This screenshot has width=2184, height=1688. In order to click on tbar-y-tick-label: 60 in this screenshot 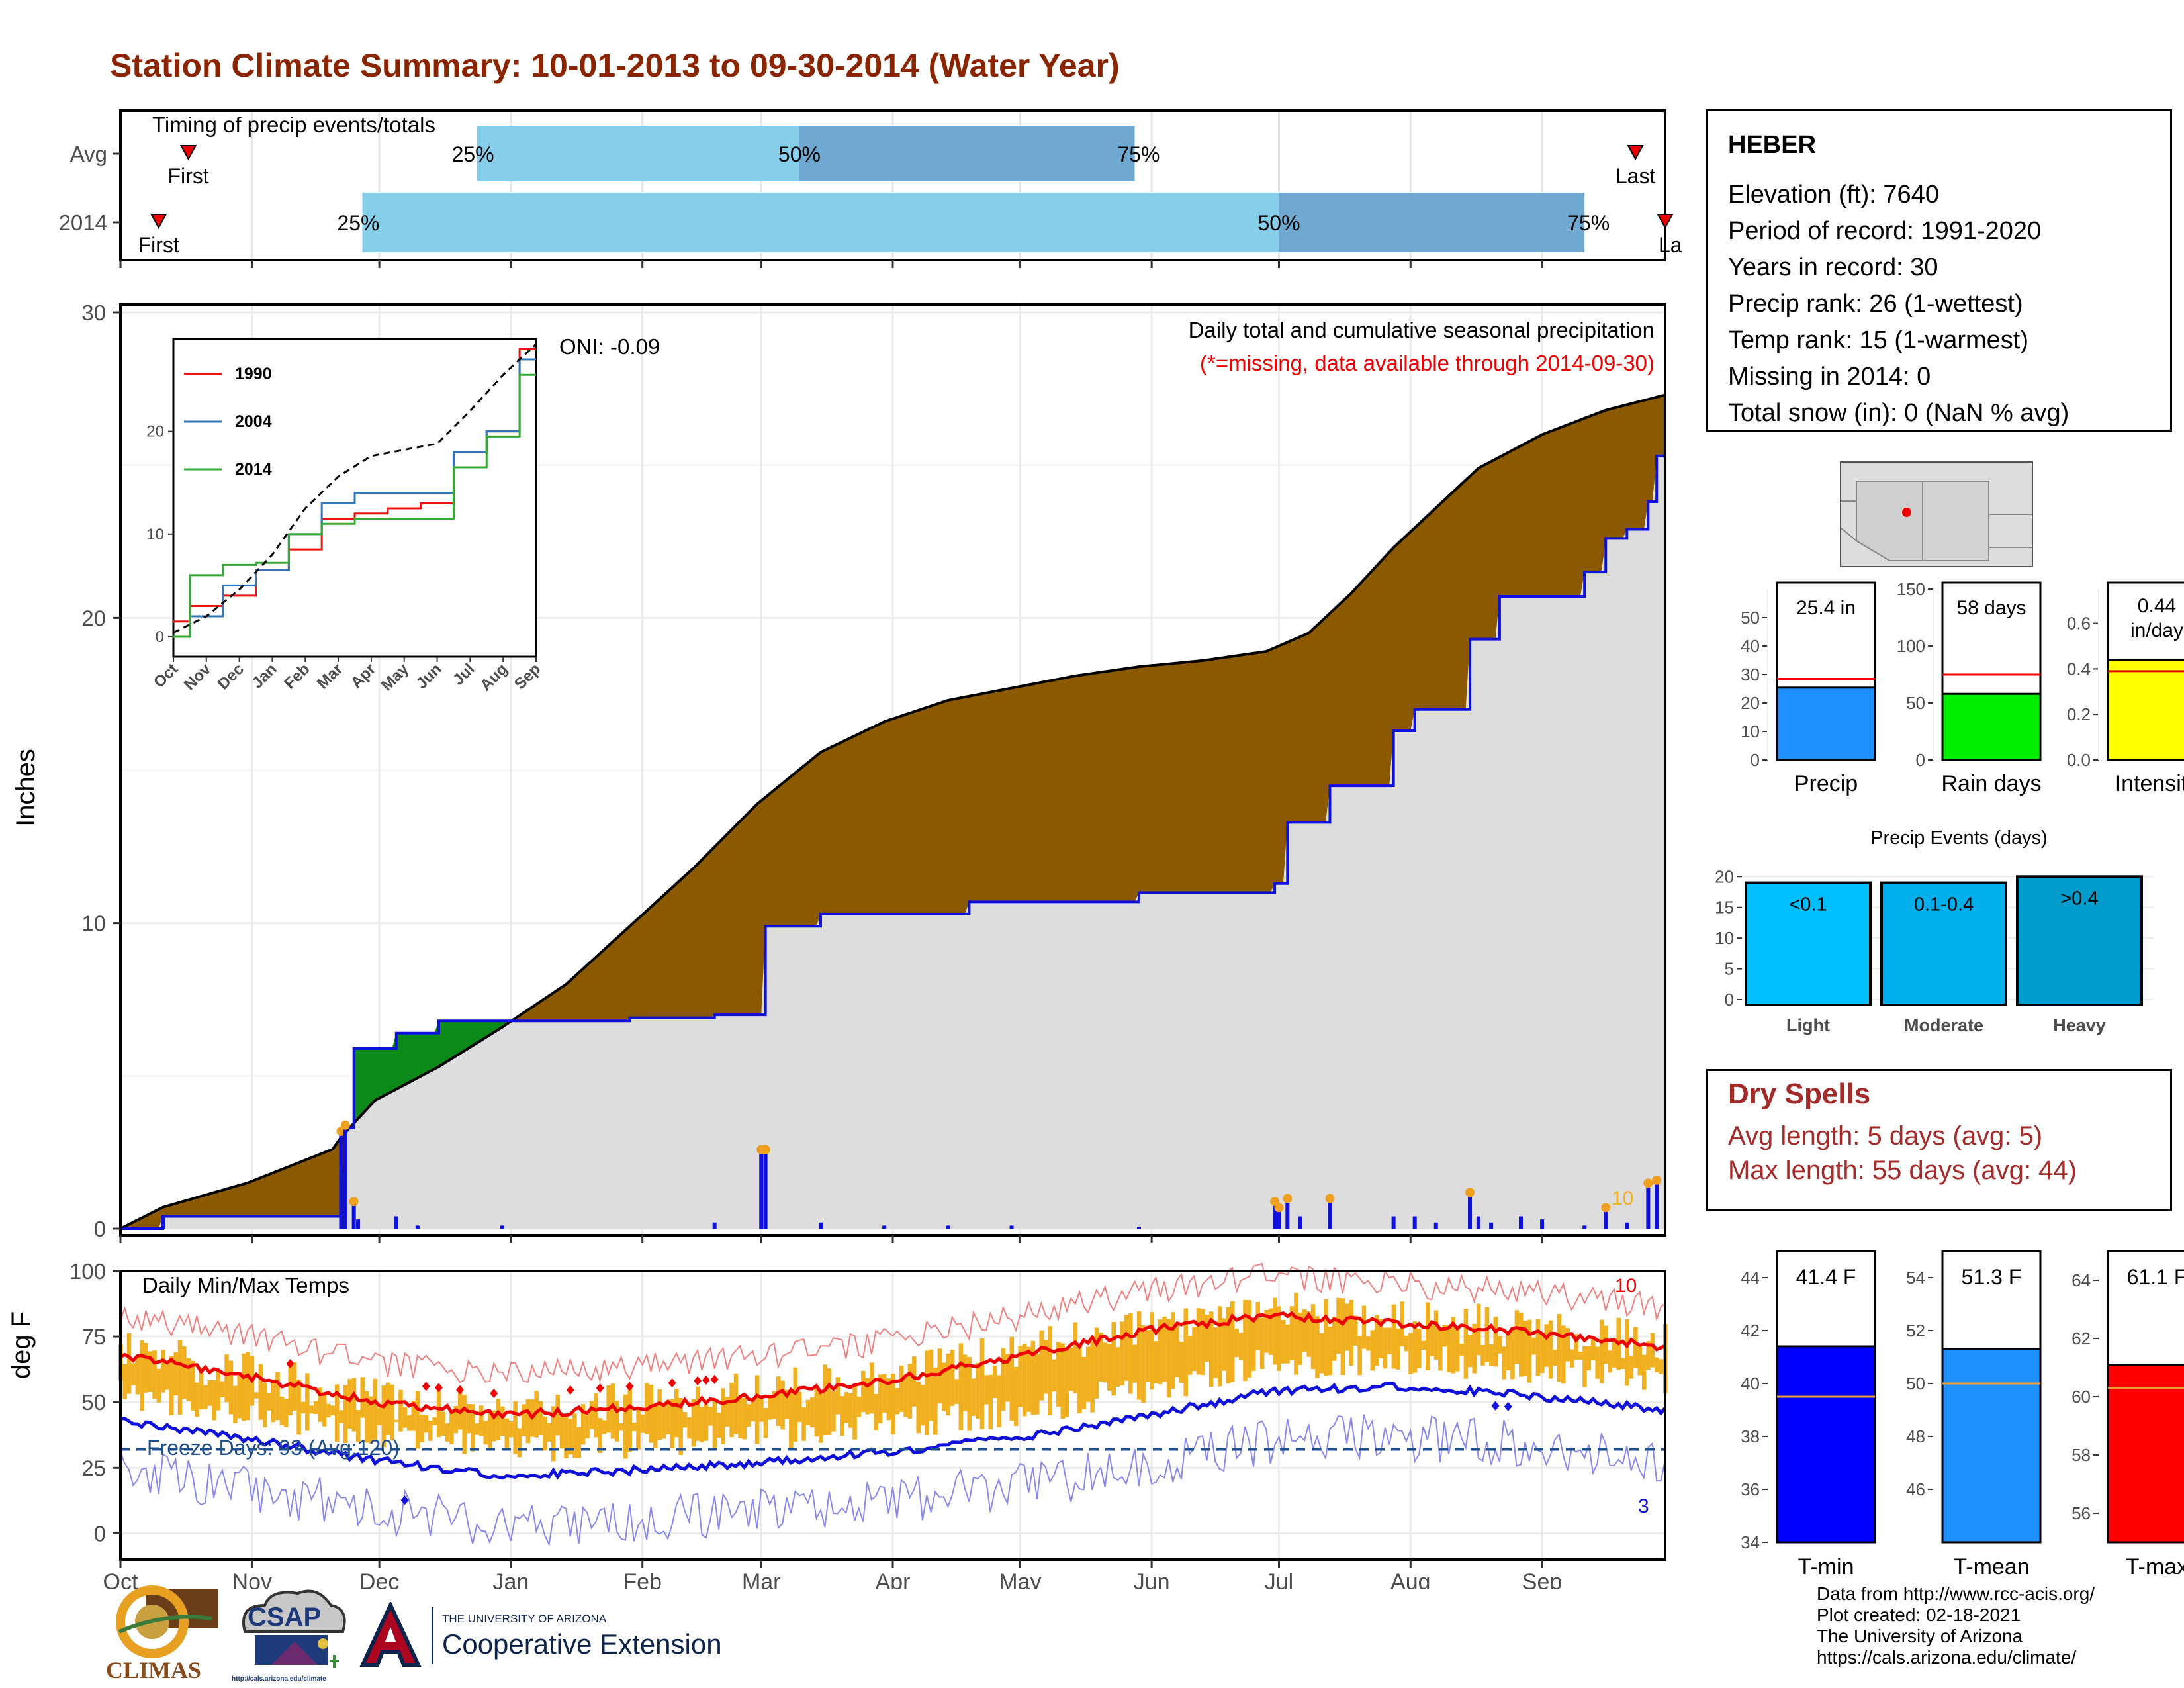, I will do `click(2081, 1397)`.